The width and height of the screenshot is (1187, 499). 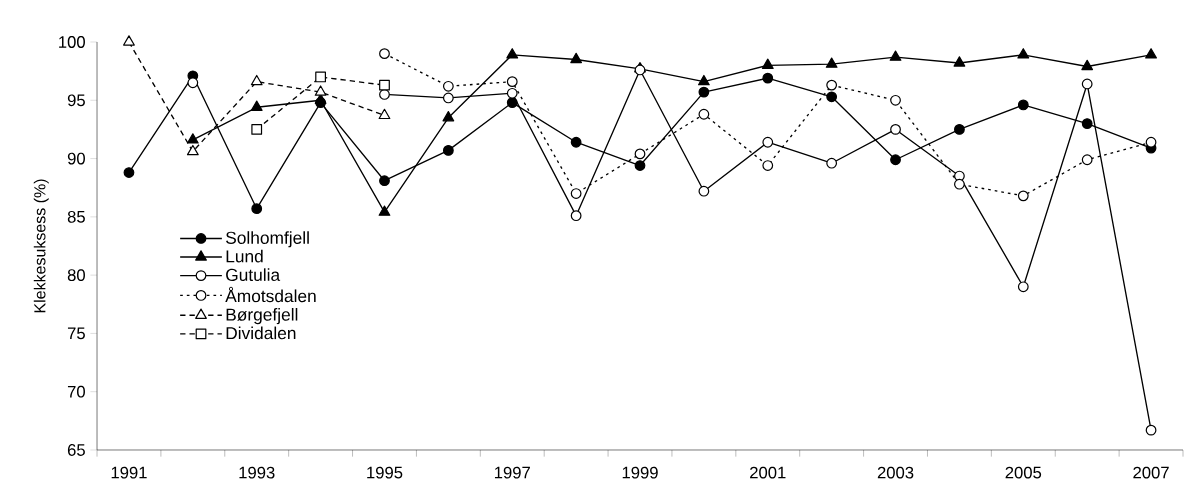 I want to click on legend-label: Børgefjell, so click(x=262, y=316).